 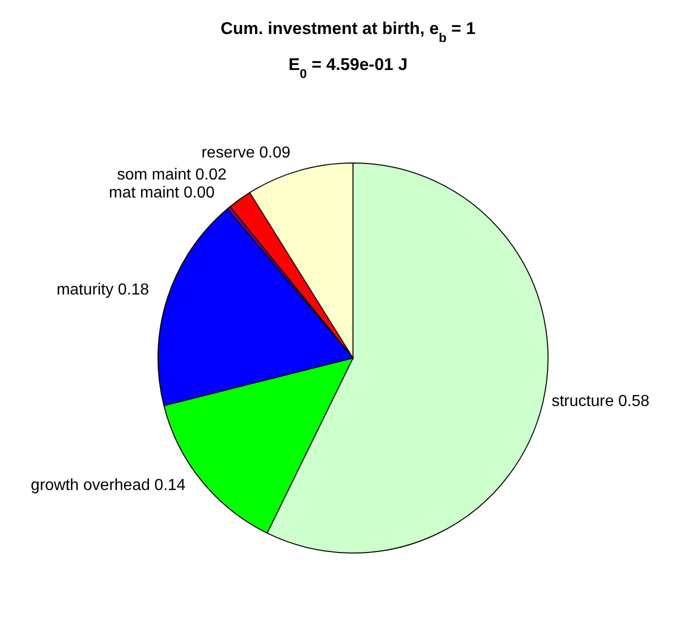 I want to click on slice-label: maturity 0.18, so click(x=103, y=290).